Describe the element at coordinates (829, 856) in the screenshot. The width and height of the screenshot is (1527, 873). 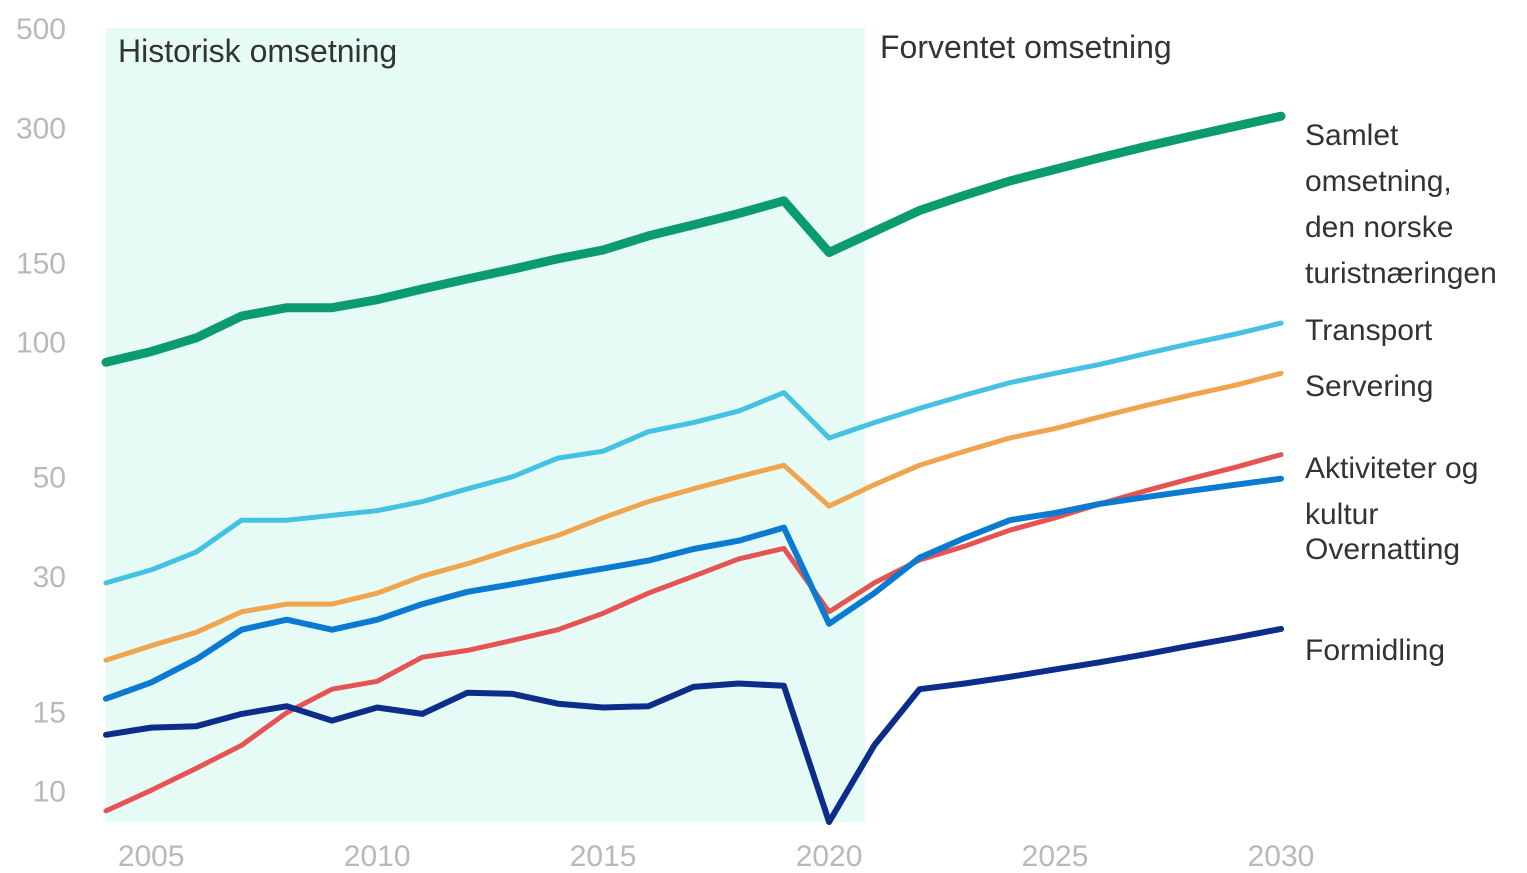
I see `x-tick-label: 2020` at that location.